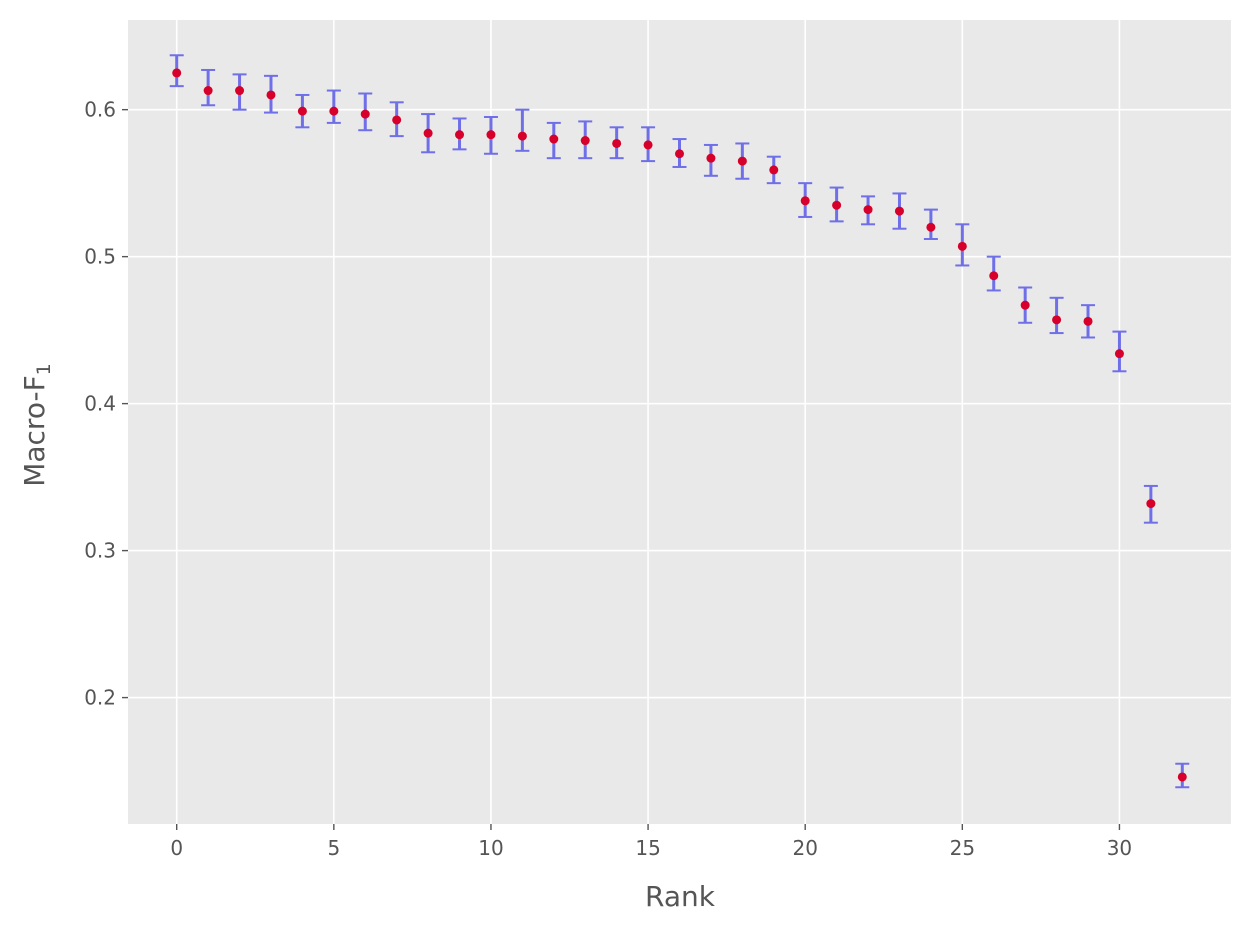 Image resolution: width=1253 pixels, height=936 pixels. I want to click on y-axis-label: Macro-F1, so click(36, 425).